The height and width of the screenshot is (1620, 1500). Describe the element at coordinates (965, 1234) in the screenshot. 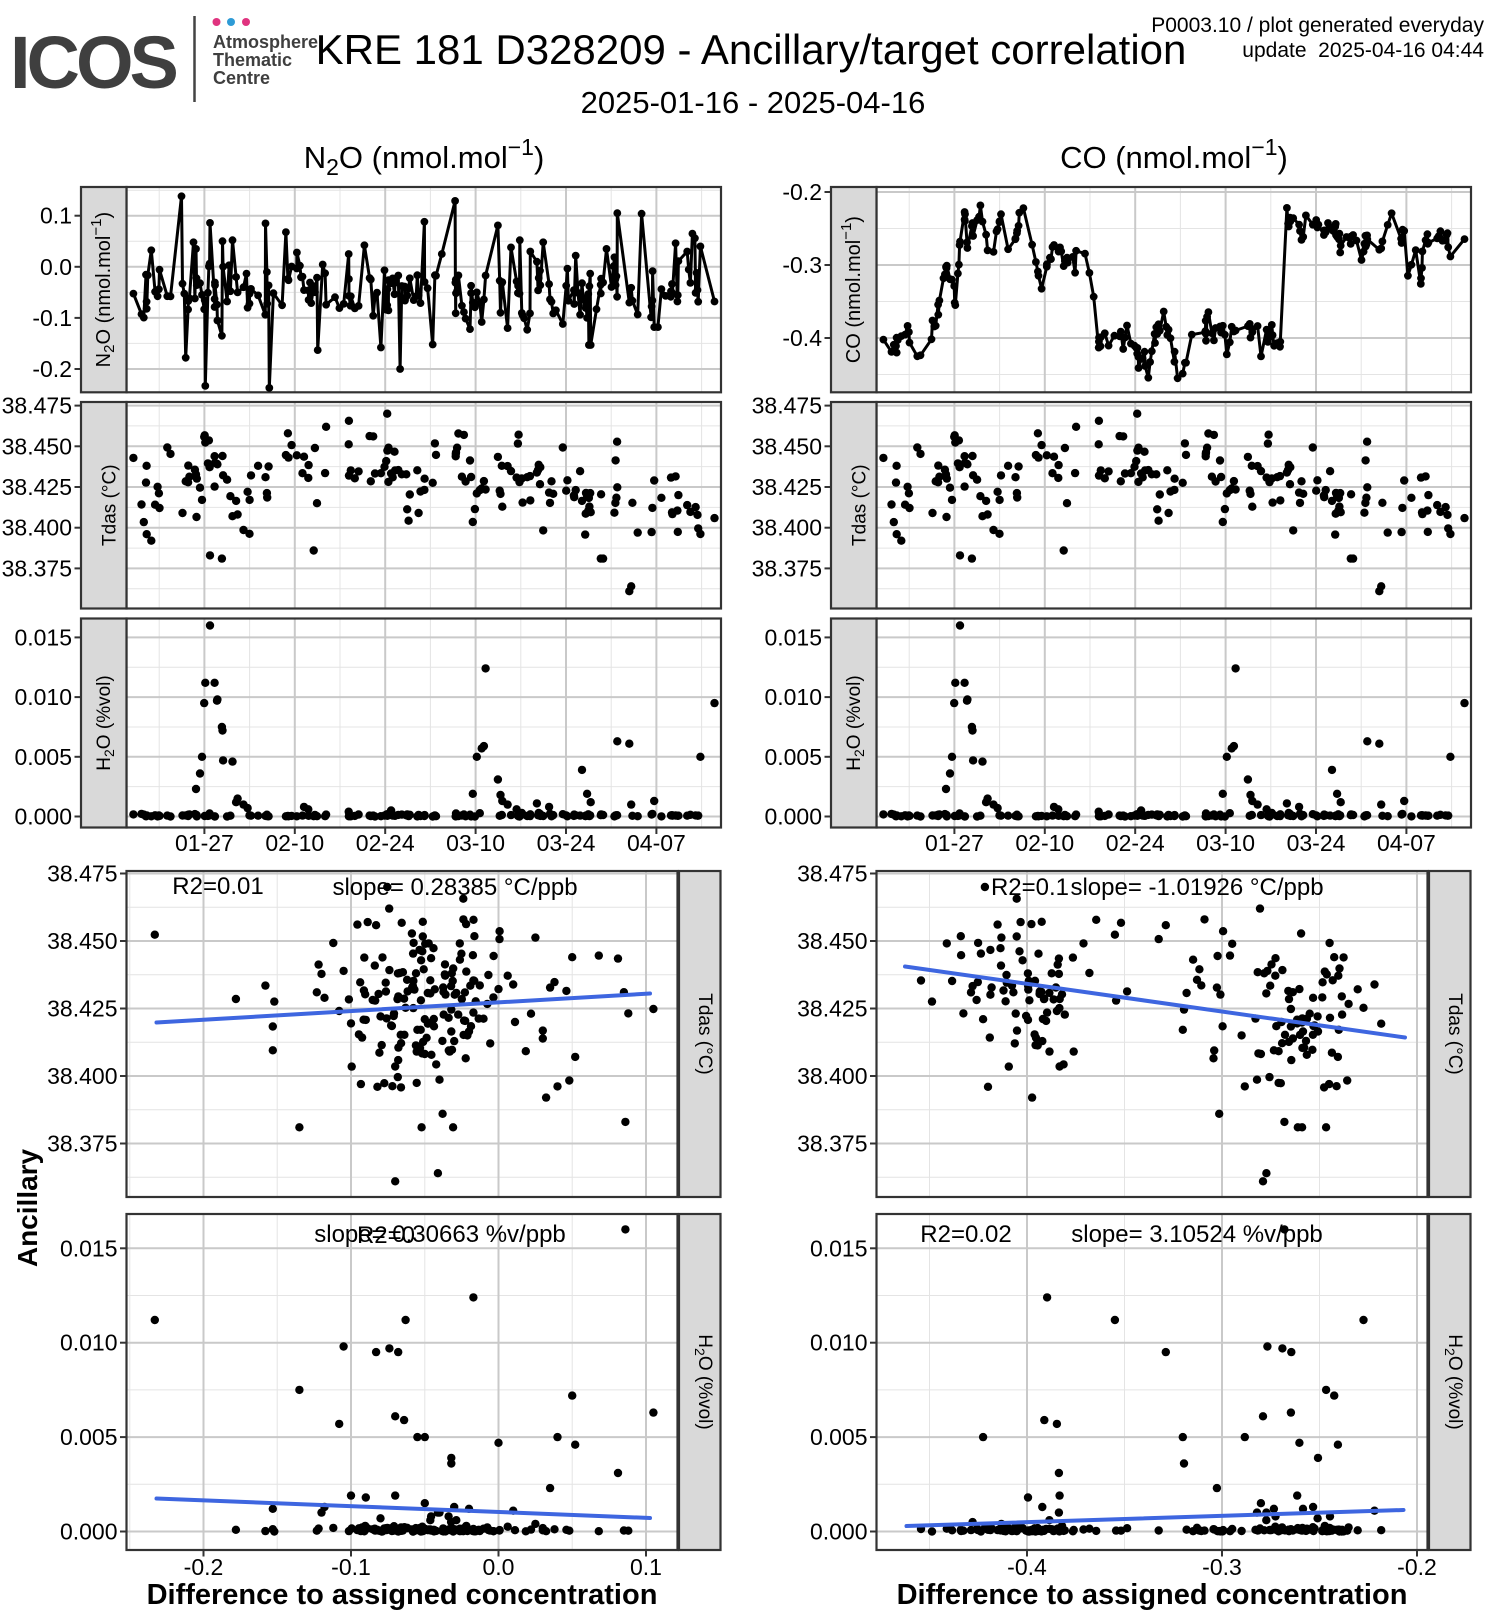

I see `svg-text: R2=0.02` at that location.